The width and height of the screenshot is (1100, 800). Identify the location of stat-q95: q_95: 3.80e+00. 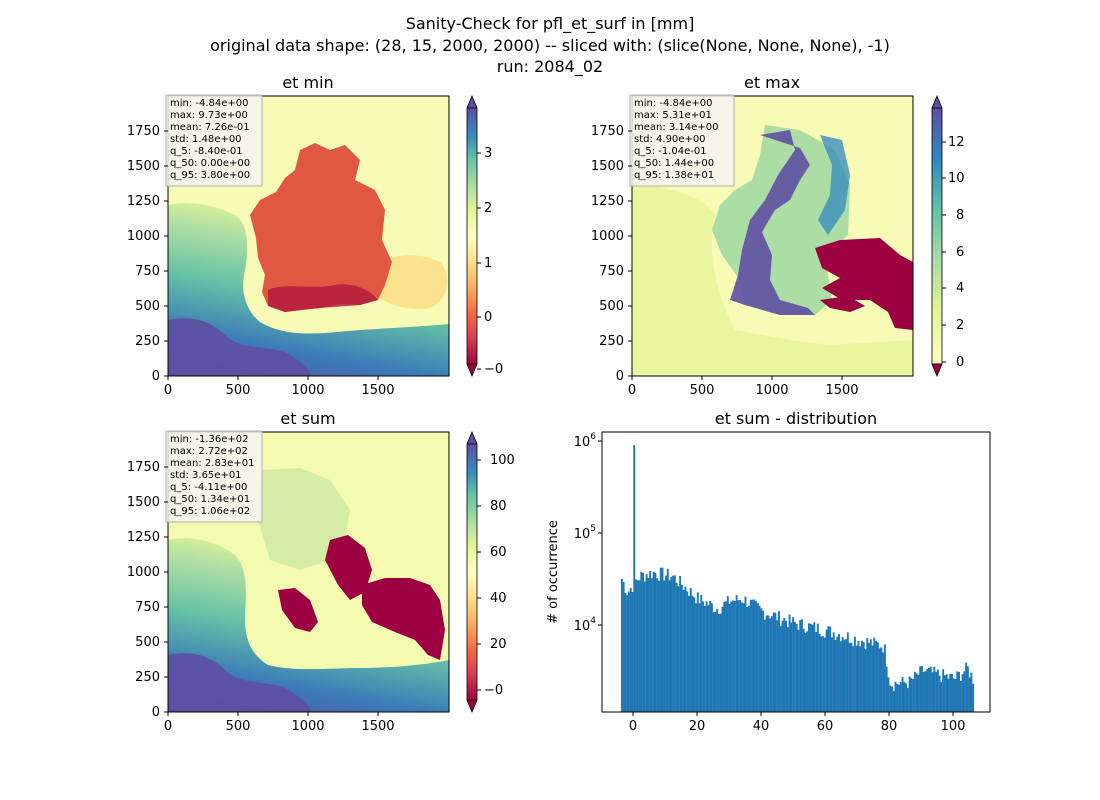
(210, 175).